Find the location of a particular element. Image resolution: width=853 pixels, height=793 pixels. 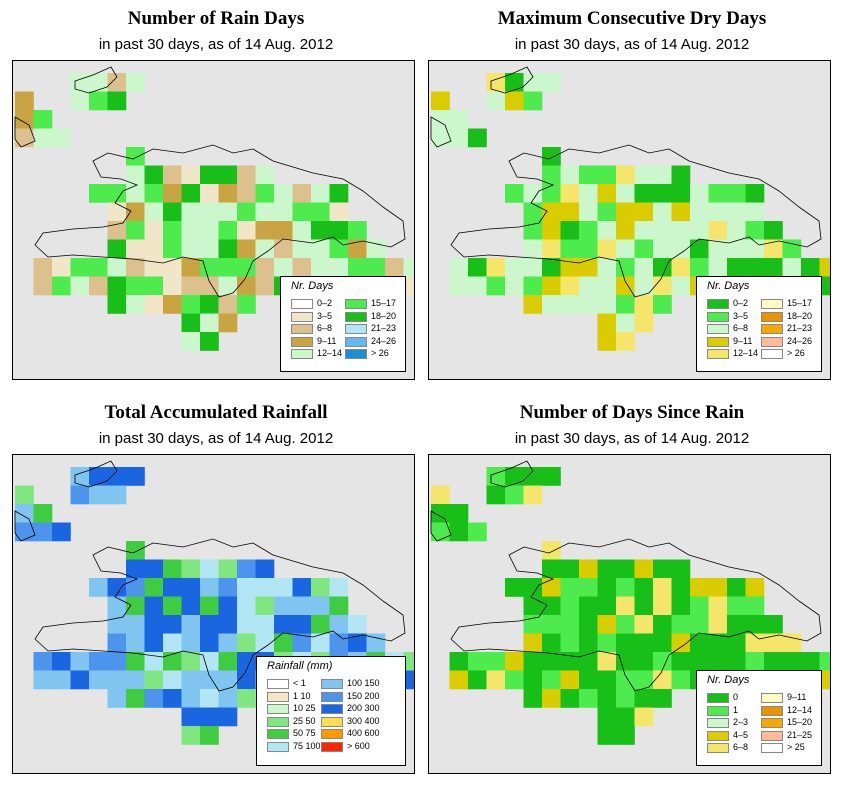

legend-label: > 26 is located at coordinates (380, 353).